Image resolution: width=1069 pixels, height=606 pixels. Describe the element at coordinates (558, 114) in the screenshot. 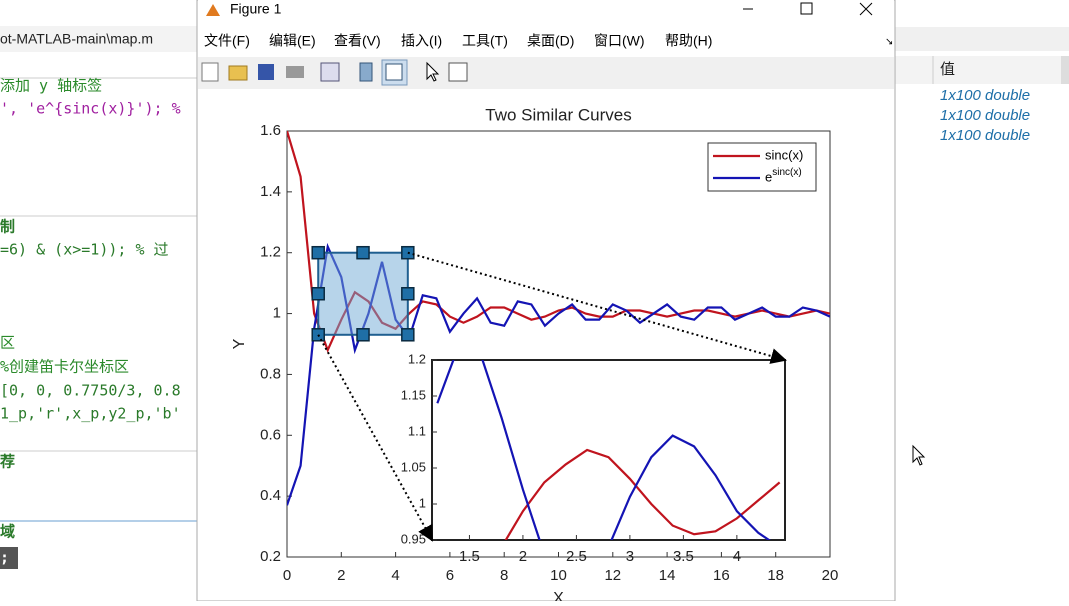

I see `chart-title: Two Similar Curves` at that location.